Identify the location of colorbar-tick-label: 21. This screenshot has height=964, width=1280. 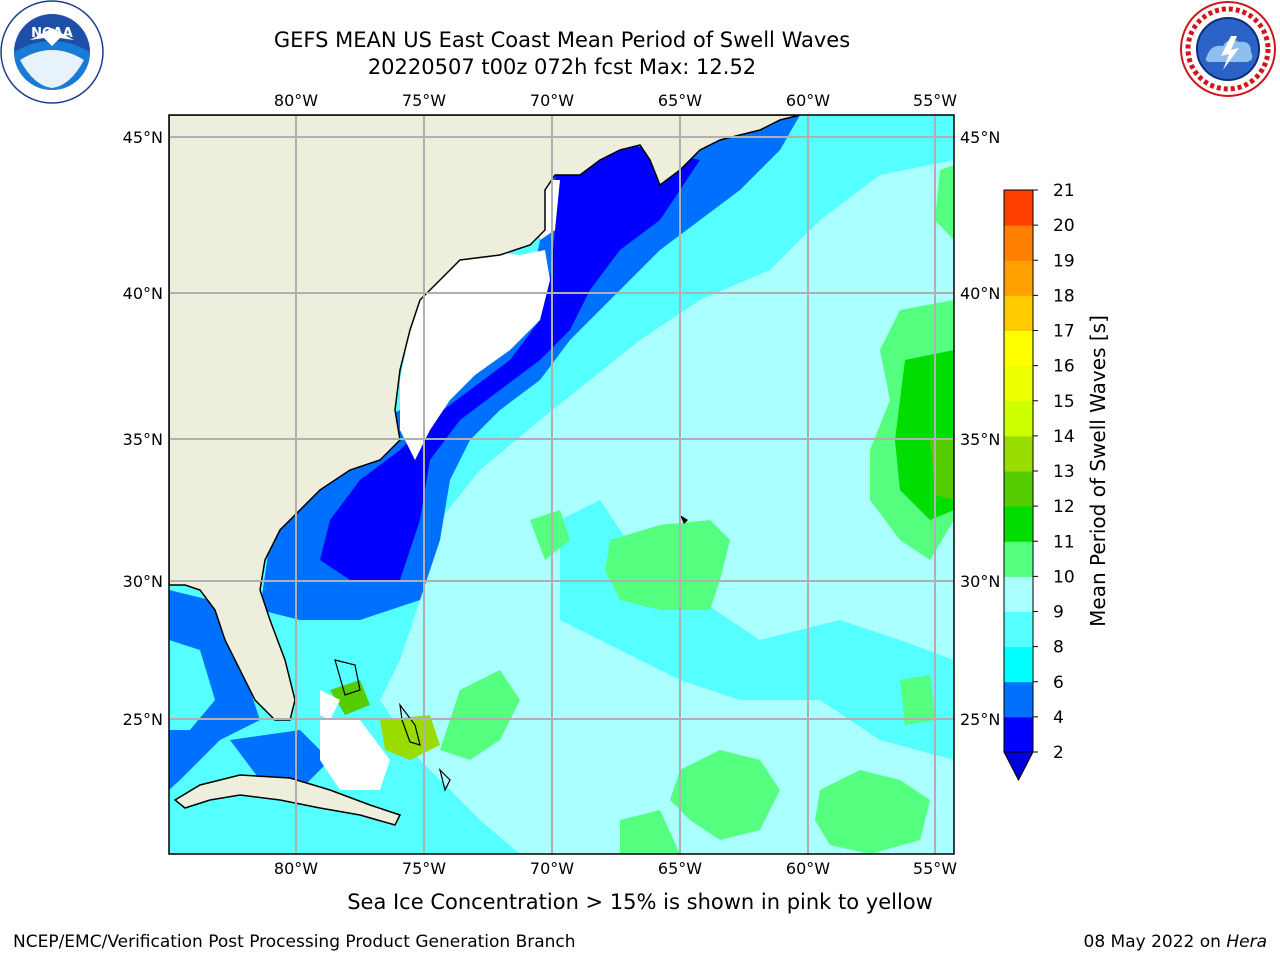
(1064, 191).